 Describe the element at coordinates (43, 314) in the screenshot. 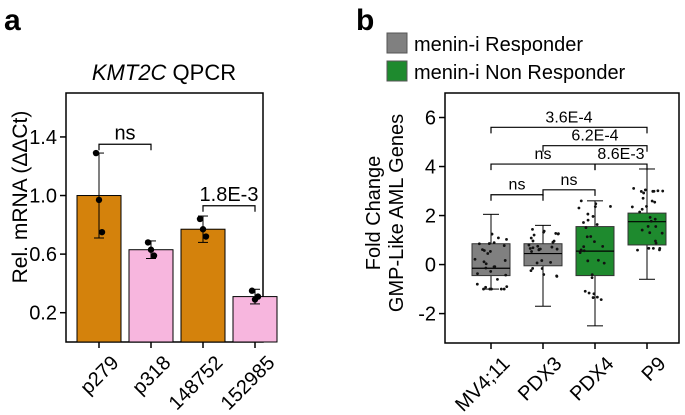

I see `chart-a-y-tick-label: 0.2` at that location.